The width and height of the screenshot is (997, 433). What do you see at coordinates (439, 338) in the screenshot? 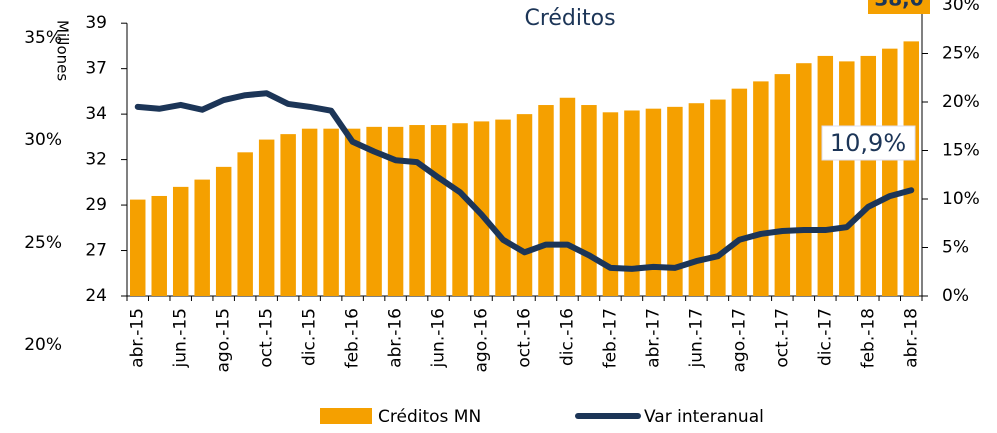
I see `x-tick-label: jun.-16` at bounding box center [439, 338].